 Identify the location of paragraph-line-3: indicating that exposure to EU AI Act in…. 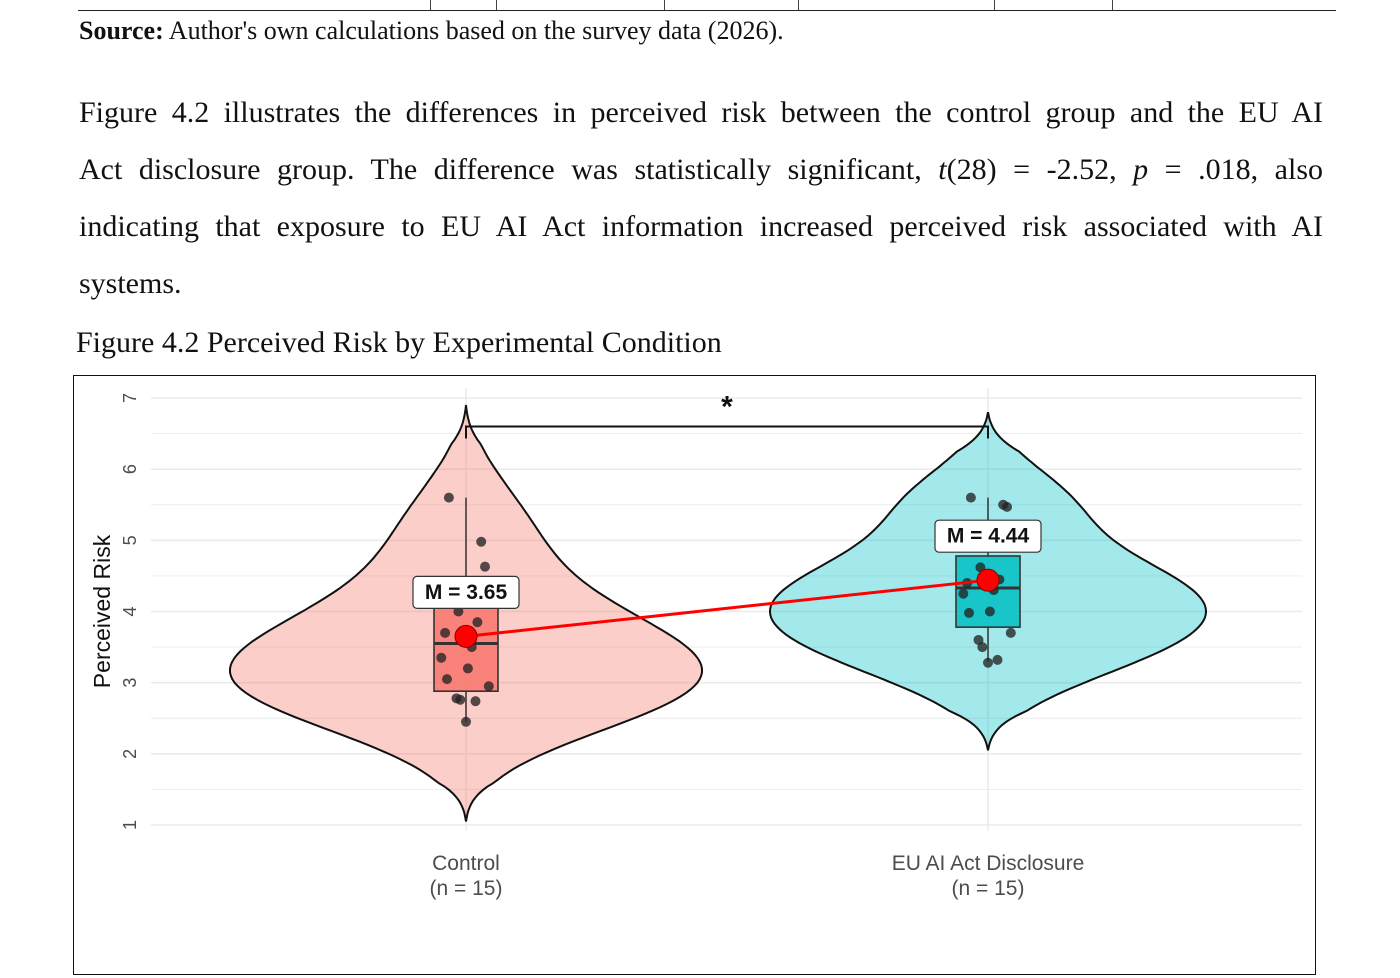
(701, 226).